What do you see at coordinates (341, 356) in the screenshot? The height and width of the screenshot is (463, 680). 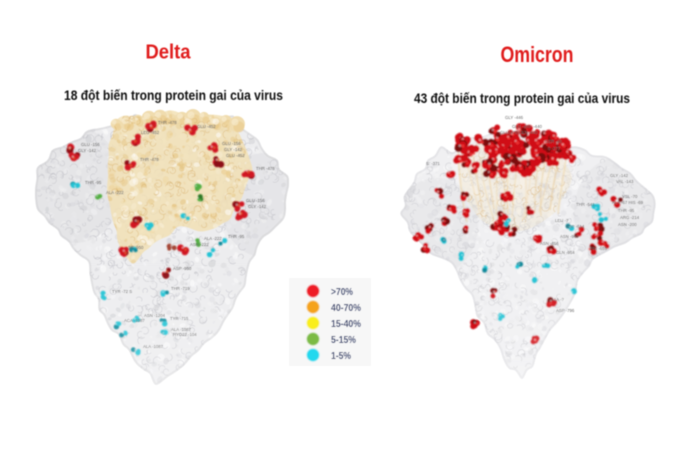 I see `svg-text: 1-5%` at bounding box center [341, 356].